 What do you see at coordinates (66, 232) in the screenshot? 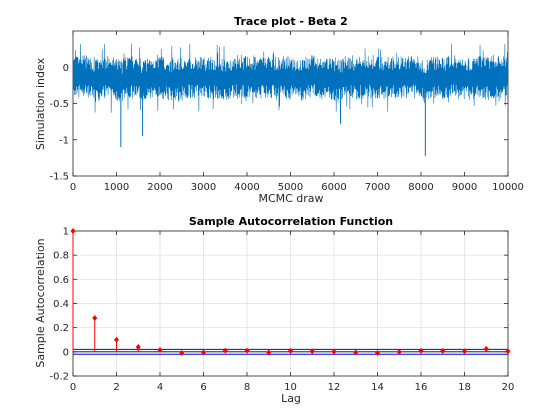
I see `y-tick-label: 1` at bounding box center [66, 232].